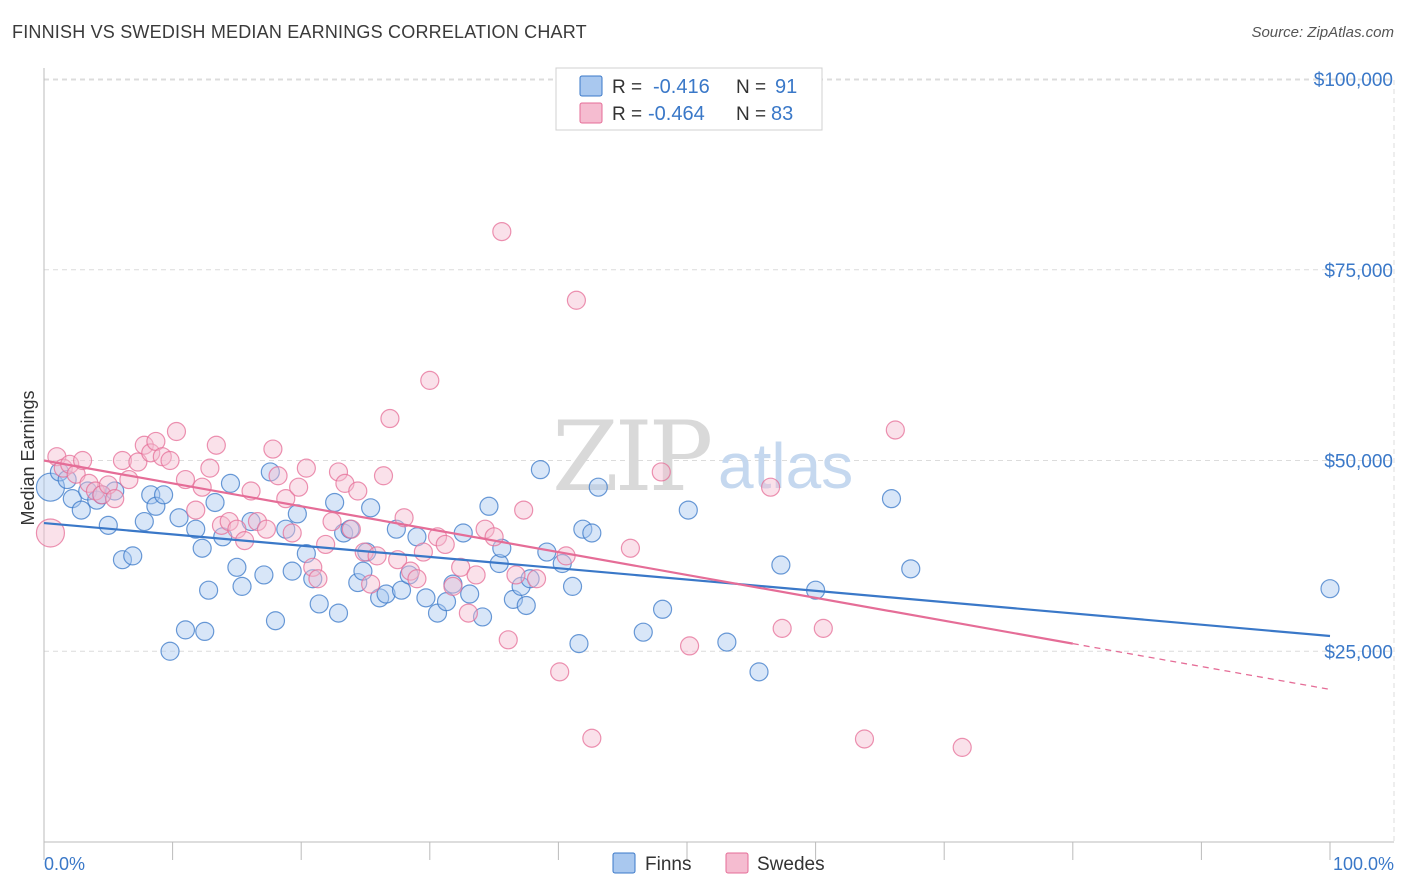 The height and width of the screenshot is (892, 1406). Describe the element at coordinates (627, 87) in the screenshot. I see `legend-r-label-finns: R =` at that location.